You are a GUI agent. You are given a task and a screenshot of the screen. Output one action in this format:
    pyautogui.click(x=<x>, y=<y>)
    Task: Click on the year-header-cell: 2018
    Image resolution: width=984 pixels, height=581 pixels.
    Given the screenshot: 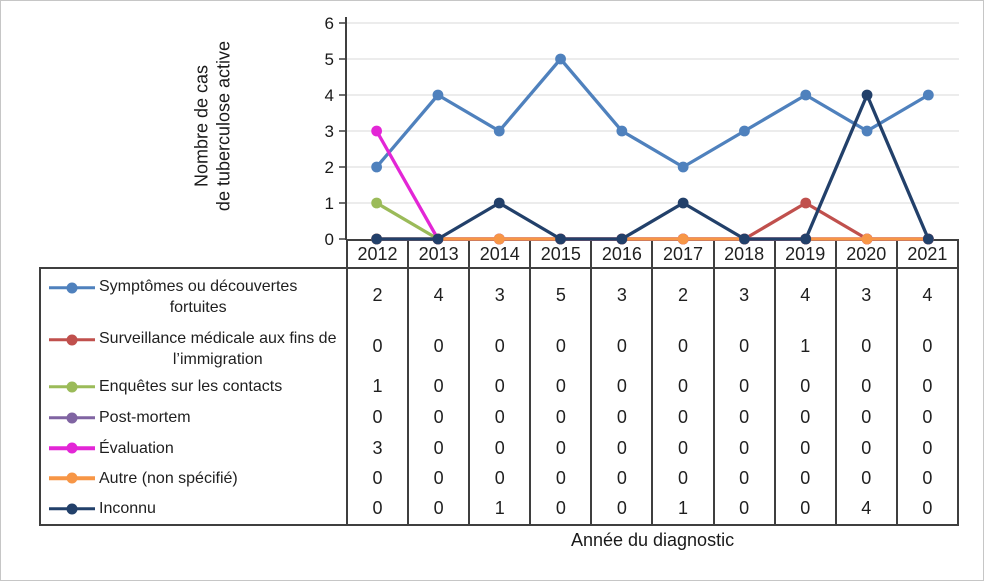 What is the action you would take?
    pyautogui.click(x=743, y=254)
    